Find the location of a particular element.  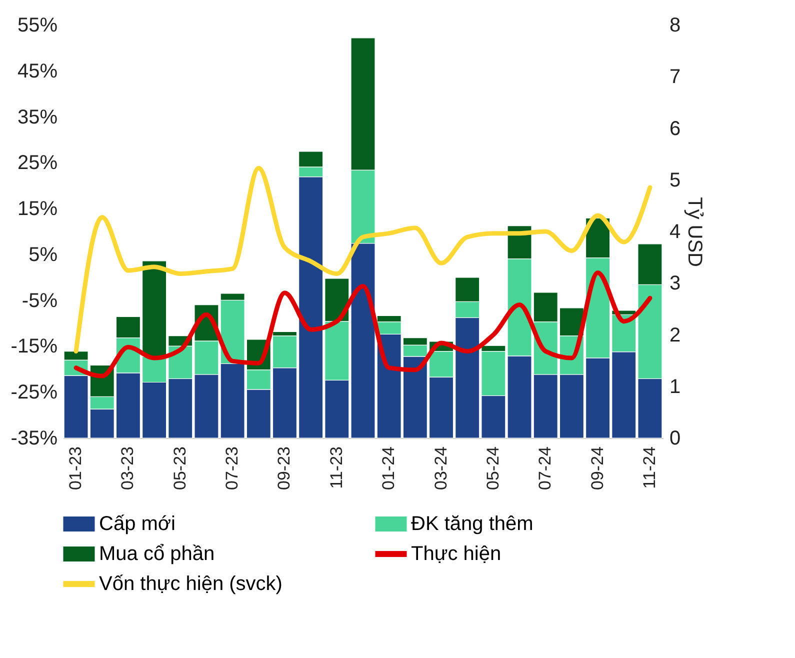

x-tick-label: 05-23 is located at coordinates (180, 468).